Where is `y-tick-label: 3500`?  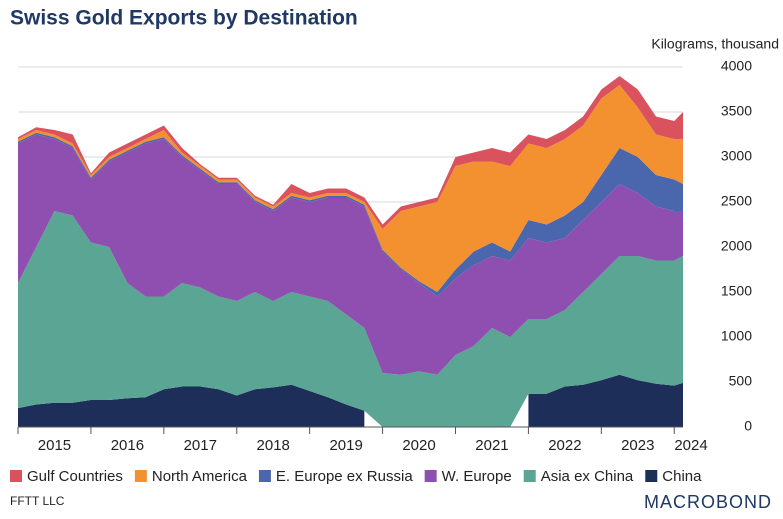 y-tick-label: 3500 is located at coordinates (736, 111).